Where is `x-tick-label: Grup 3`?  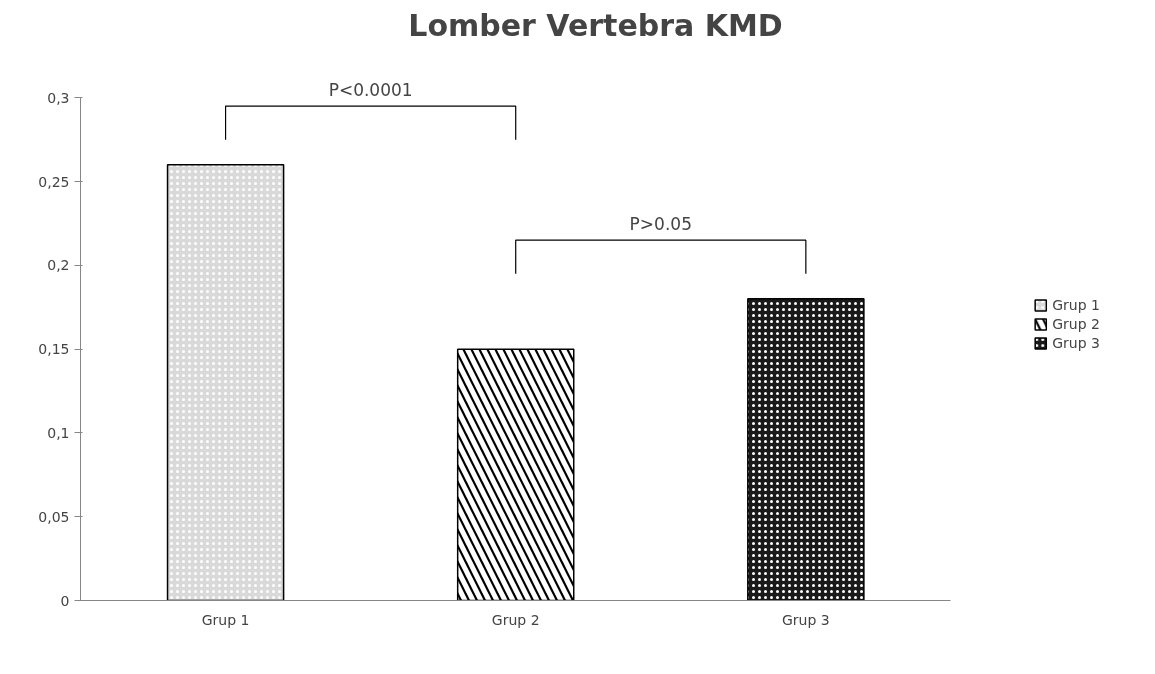 x-tick-label: Grup 3 is located at coordinates (805, 619).